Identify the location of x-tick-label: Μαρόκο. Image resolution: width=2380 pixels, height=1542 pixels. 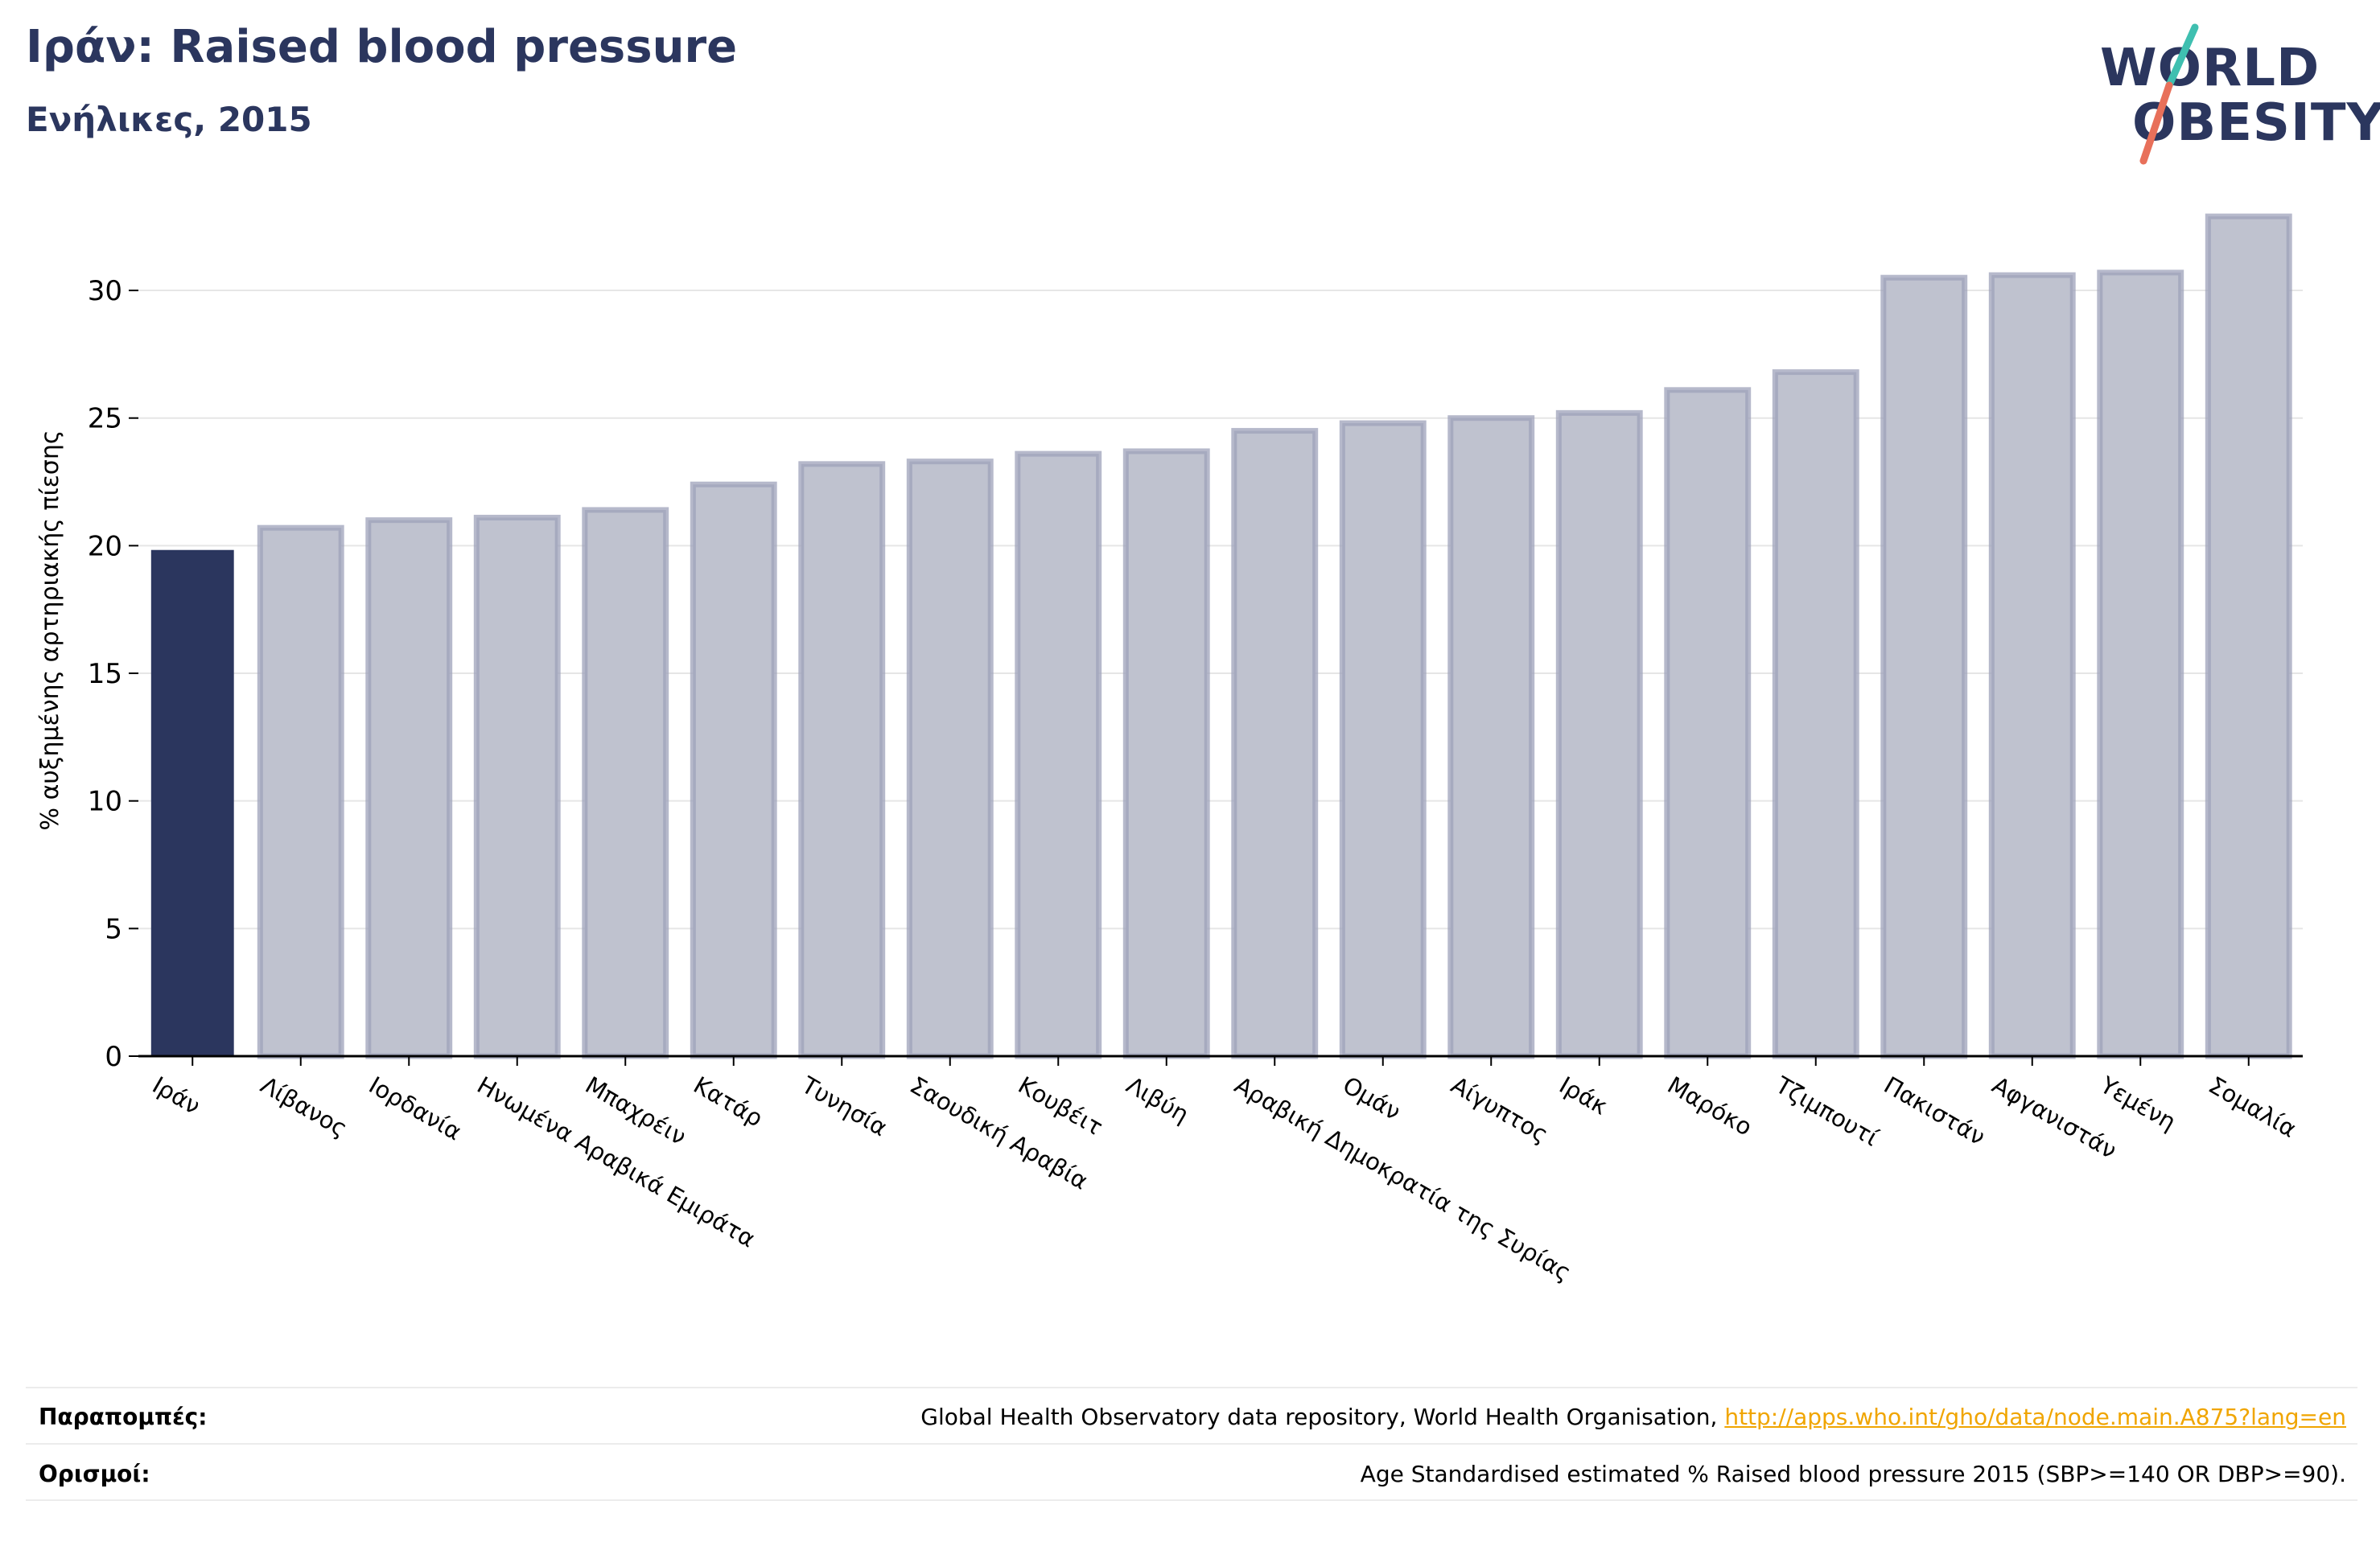
(1710, 1106).